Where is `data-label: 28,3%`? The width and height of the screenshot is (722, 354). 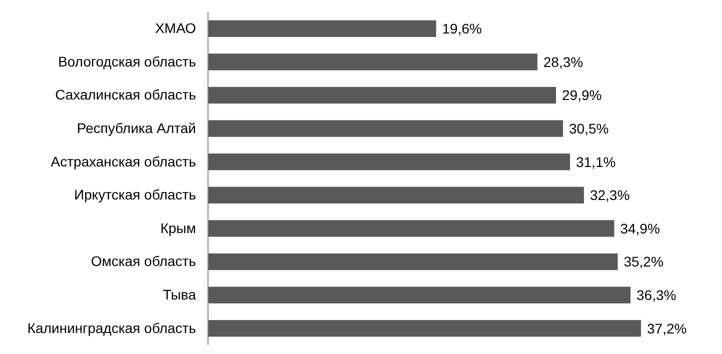 data-label: 28,3% is located at coordinates (563, 62).